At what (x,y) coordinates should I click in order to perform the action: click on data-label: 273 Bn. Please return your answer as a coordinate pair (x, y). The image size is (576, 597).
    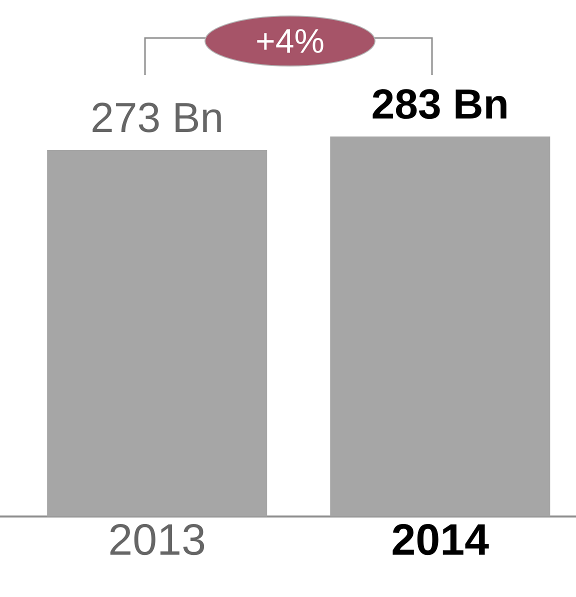
    Looking at the image, I should click on (156, 117).